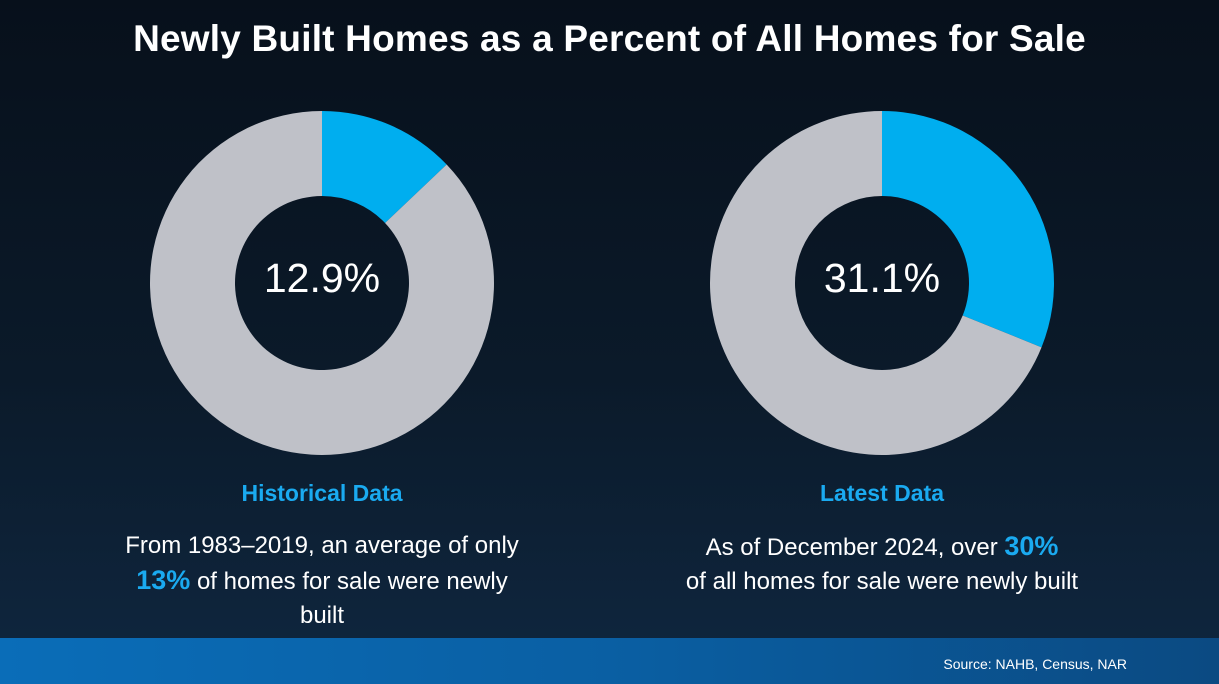  I want to click on donut-center-label-historical: 12.9%, so click(322, 278).